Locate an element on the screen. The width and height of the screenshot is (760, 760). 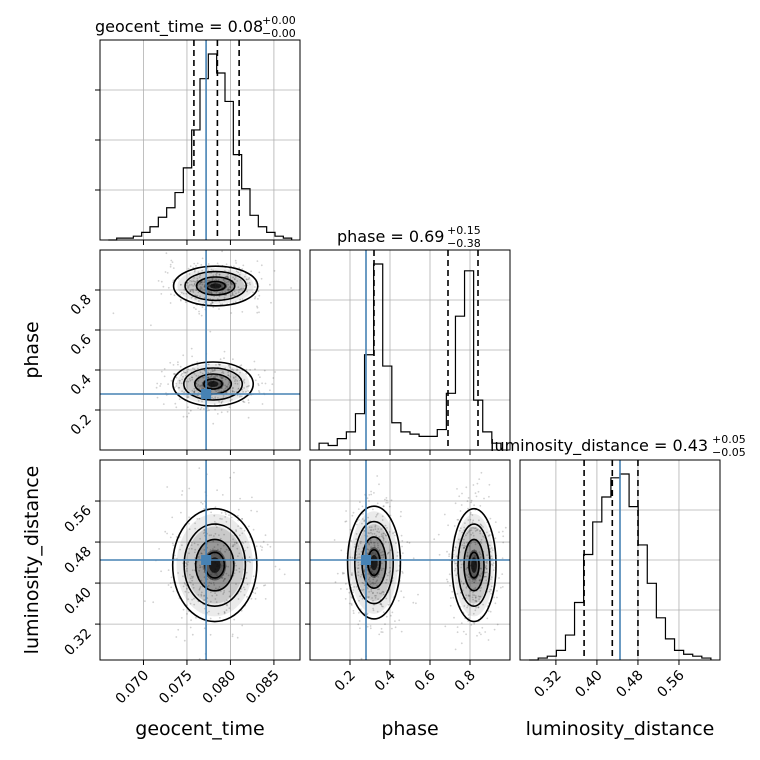
density-level is located at coordinates (213, 384).